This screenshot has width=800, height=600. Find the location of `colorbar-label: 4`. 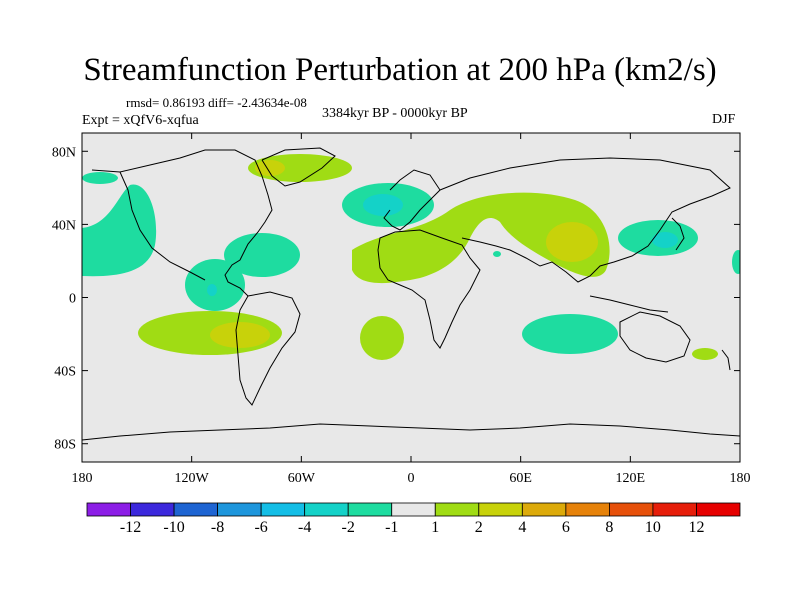

colorbar-label: 4 is located at coordinates (522, 527).